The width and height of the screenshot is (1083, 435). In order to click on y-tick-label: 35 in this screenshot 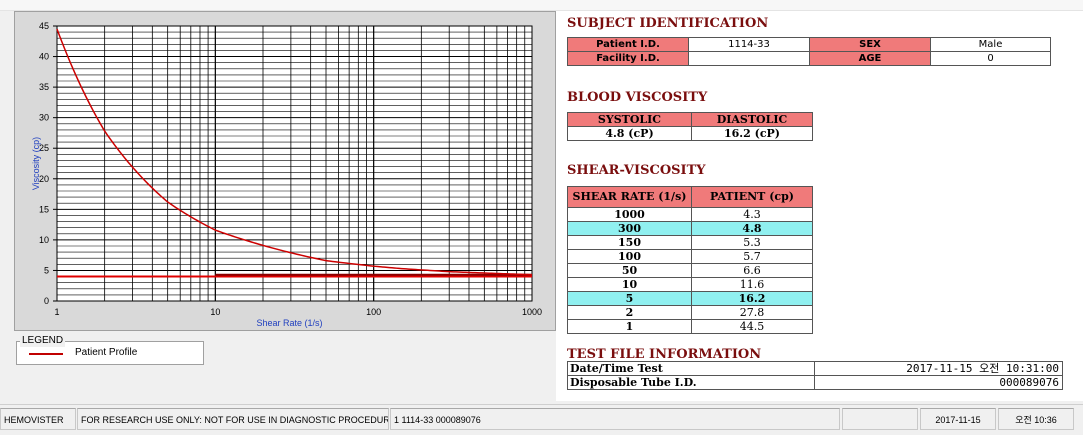, I will do `click(44, 87)`.